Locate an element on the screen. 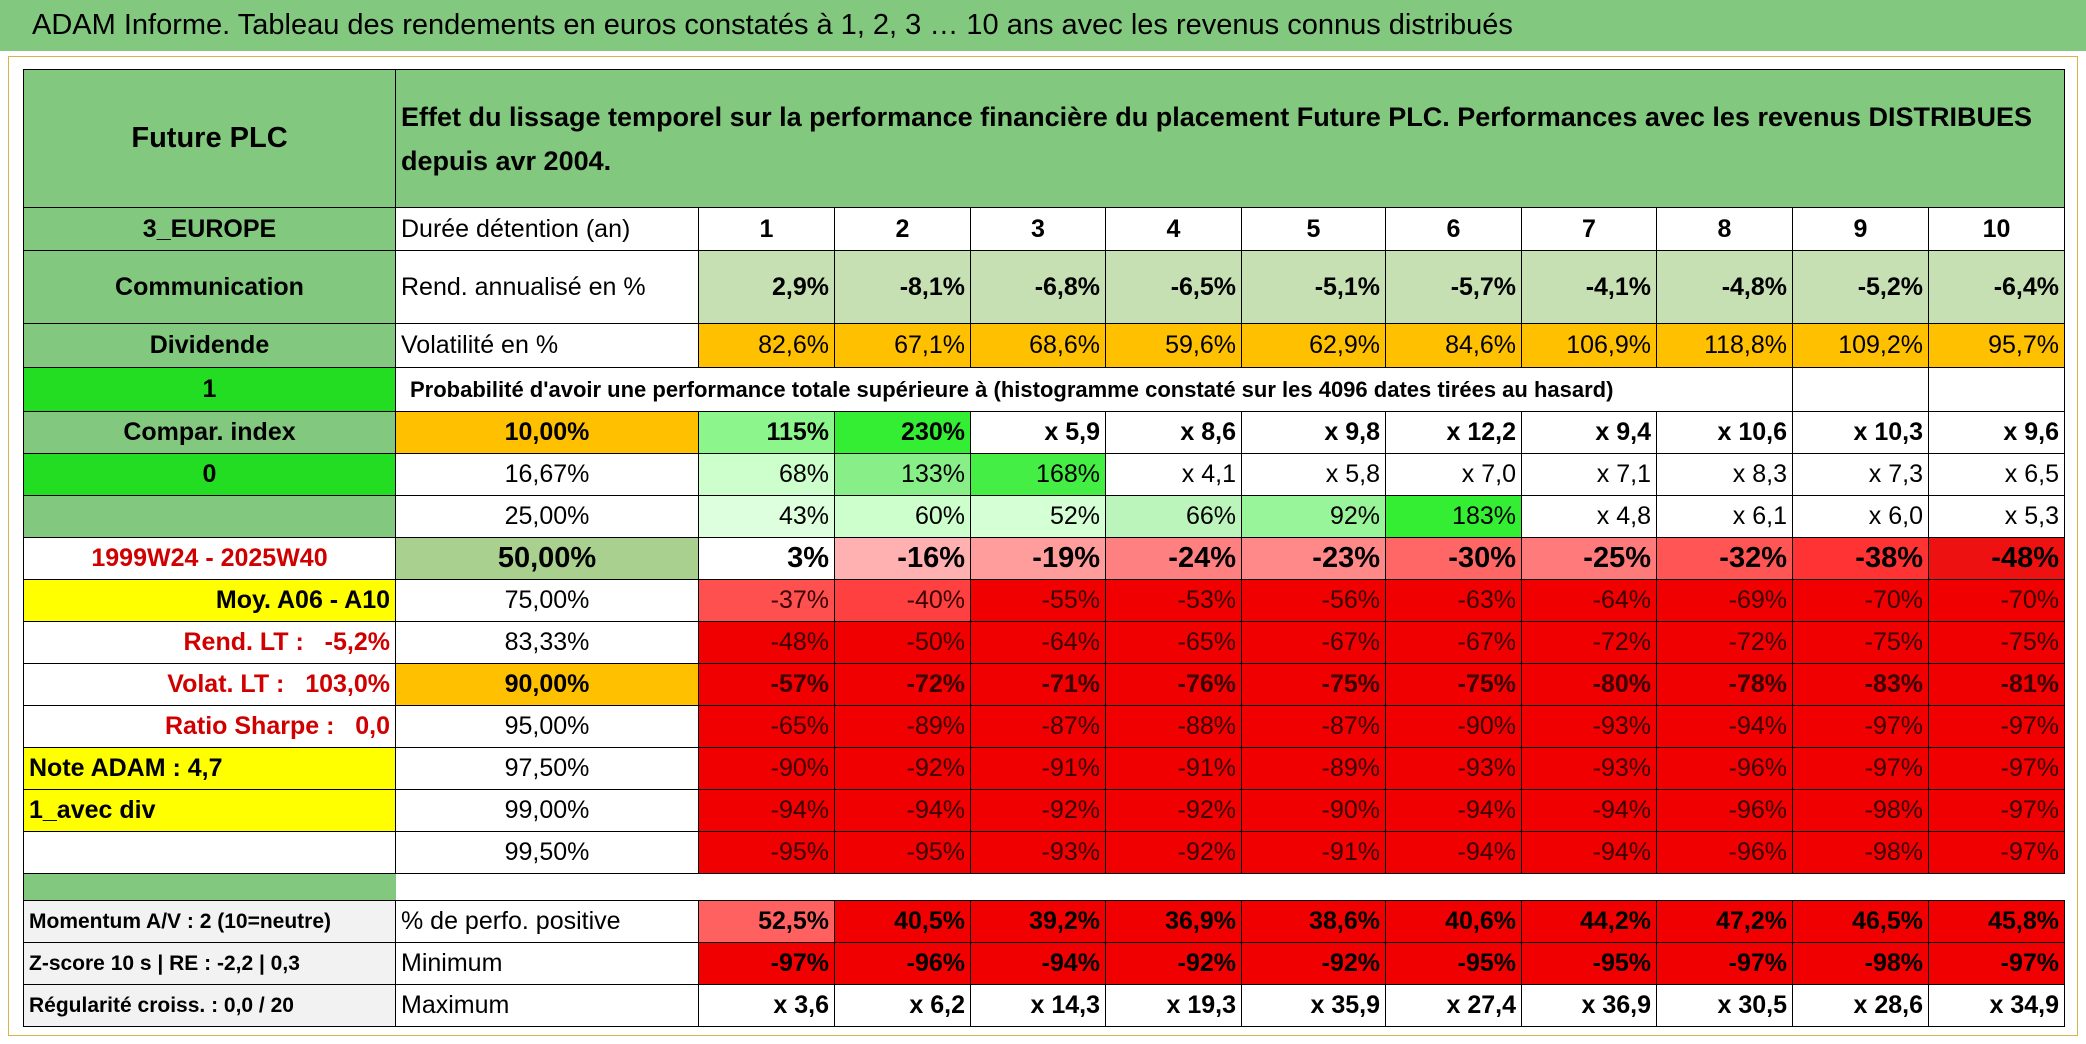  value-cell: -57% is located at coordinates (766, 684).